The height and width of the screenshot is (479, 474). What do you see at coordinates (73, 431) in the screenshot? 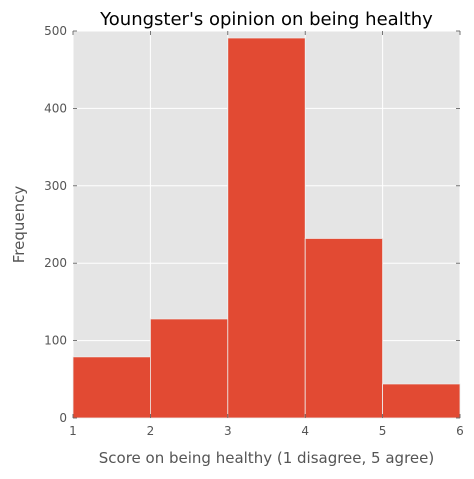
I see `x-tick-label: 1` at bounding box center [73, 431].